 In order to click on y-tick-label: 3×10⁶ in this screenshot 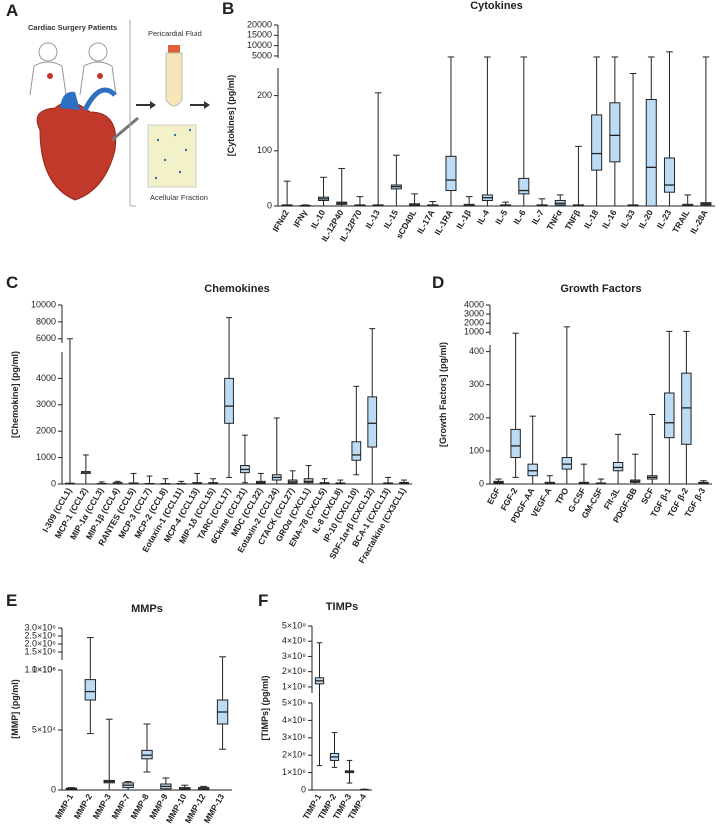, I will do `click(294, 737)`.